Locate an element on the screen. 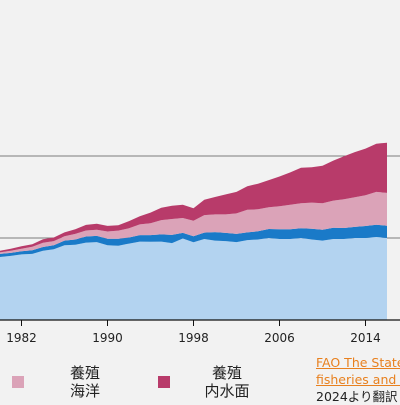 The image size is (400, 405). legend-label-aquaculture-inland: 養殖 内水面 is located at coordinates (227, 382).